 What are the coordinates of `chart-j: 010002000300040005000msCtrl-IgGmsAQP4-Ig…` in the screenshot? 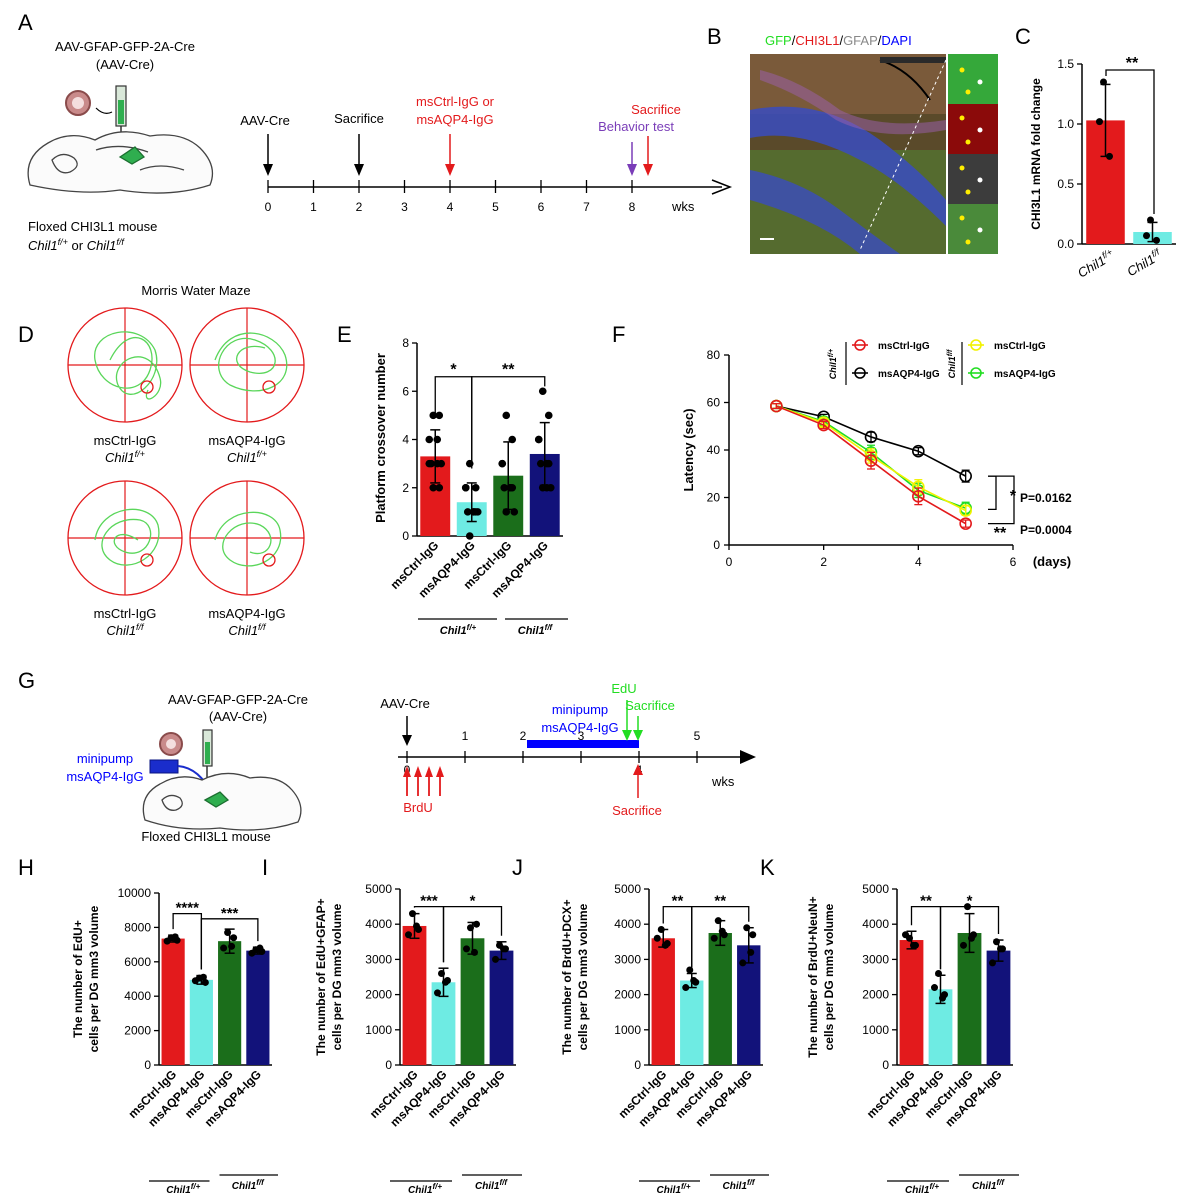 It's located at (664, 1037).